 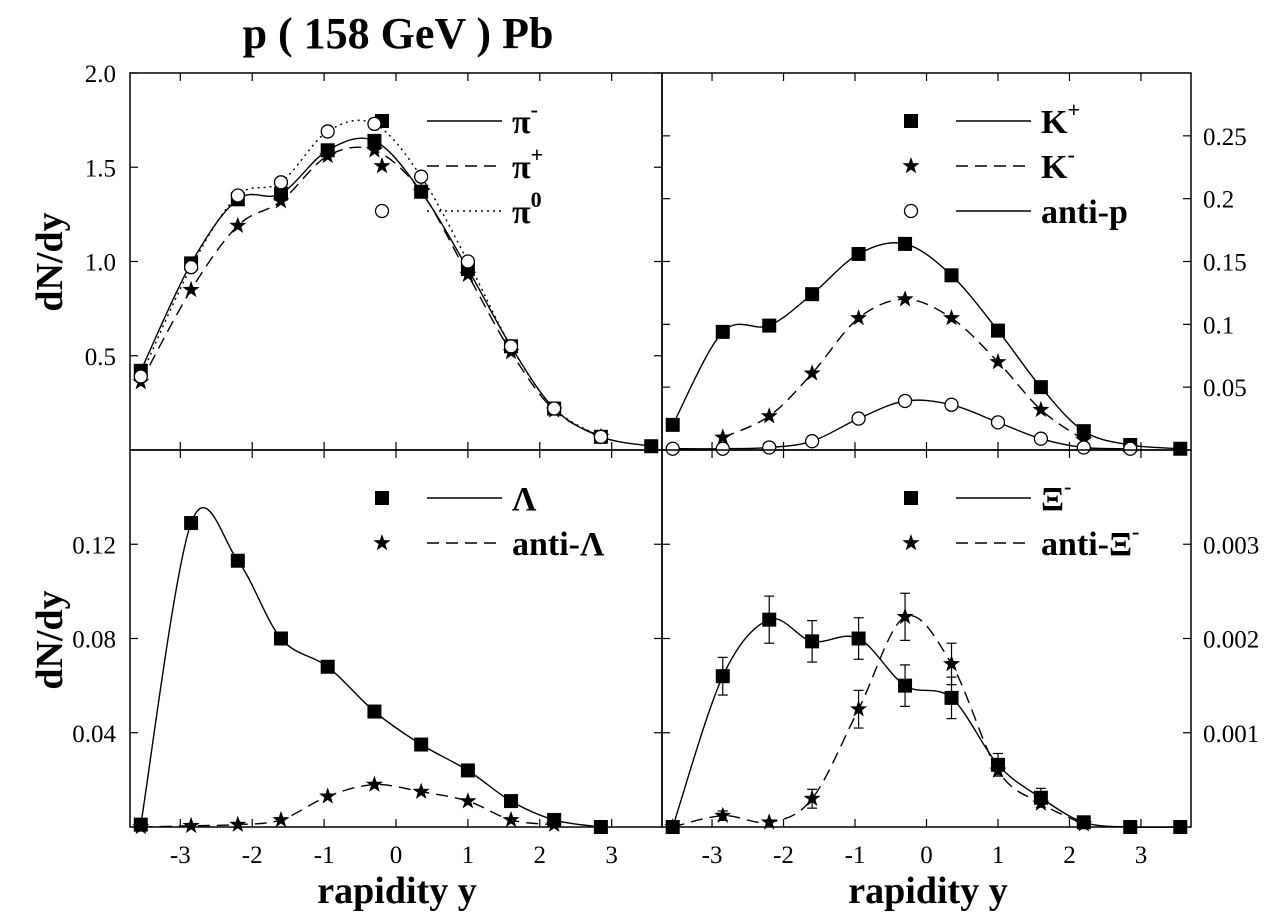 I want to click on y-tick-label: 0.12, so click(x=94, y=545).